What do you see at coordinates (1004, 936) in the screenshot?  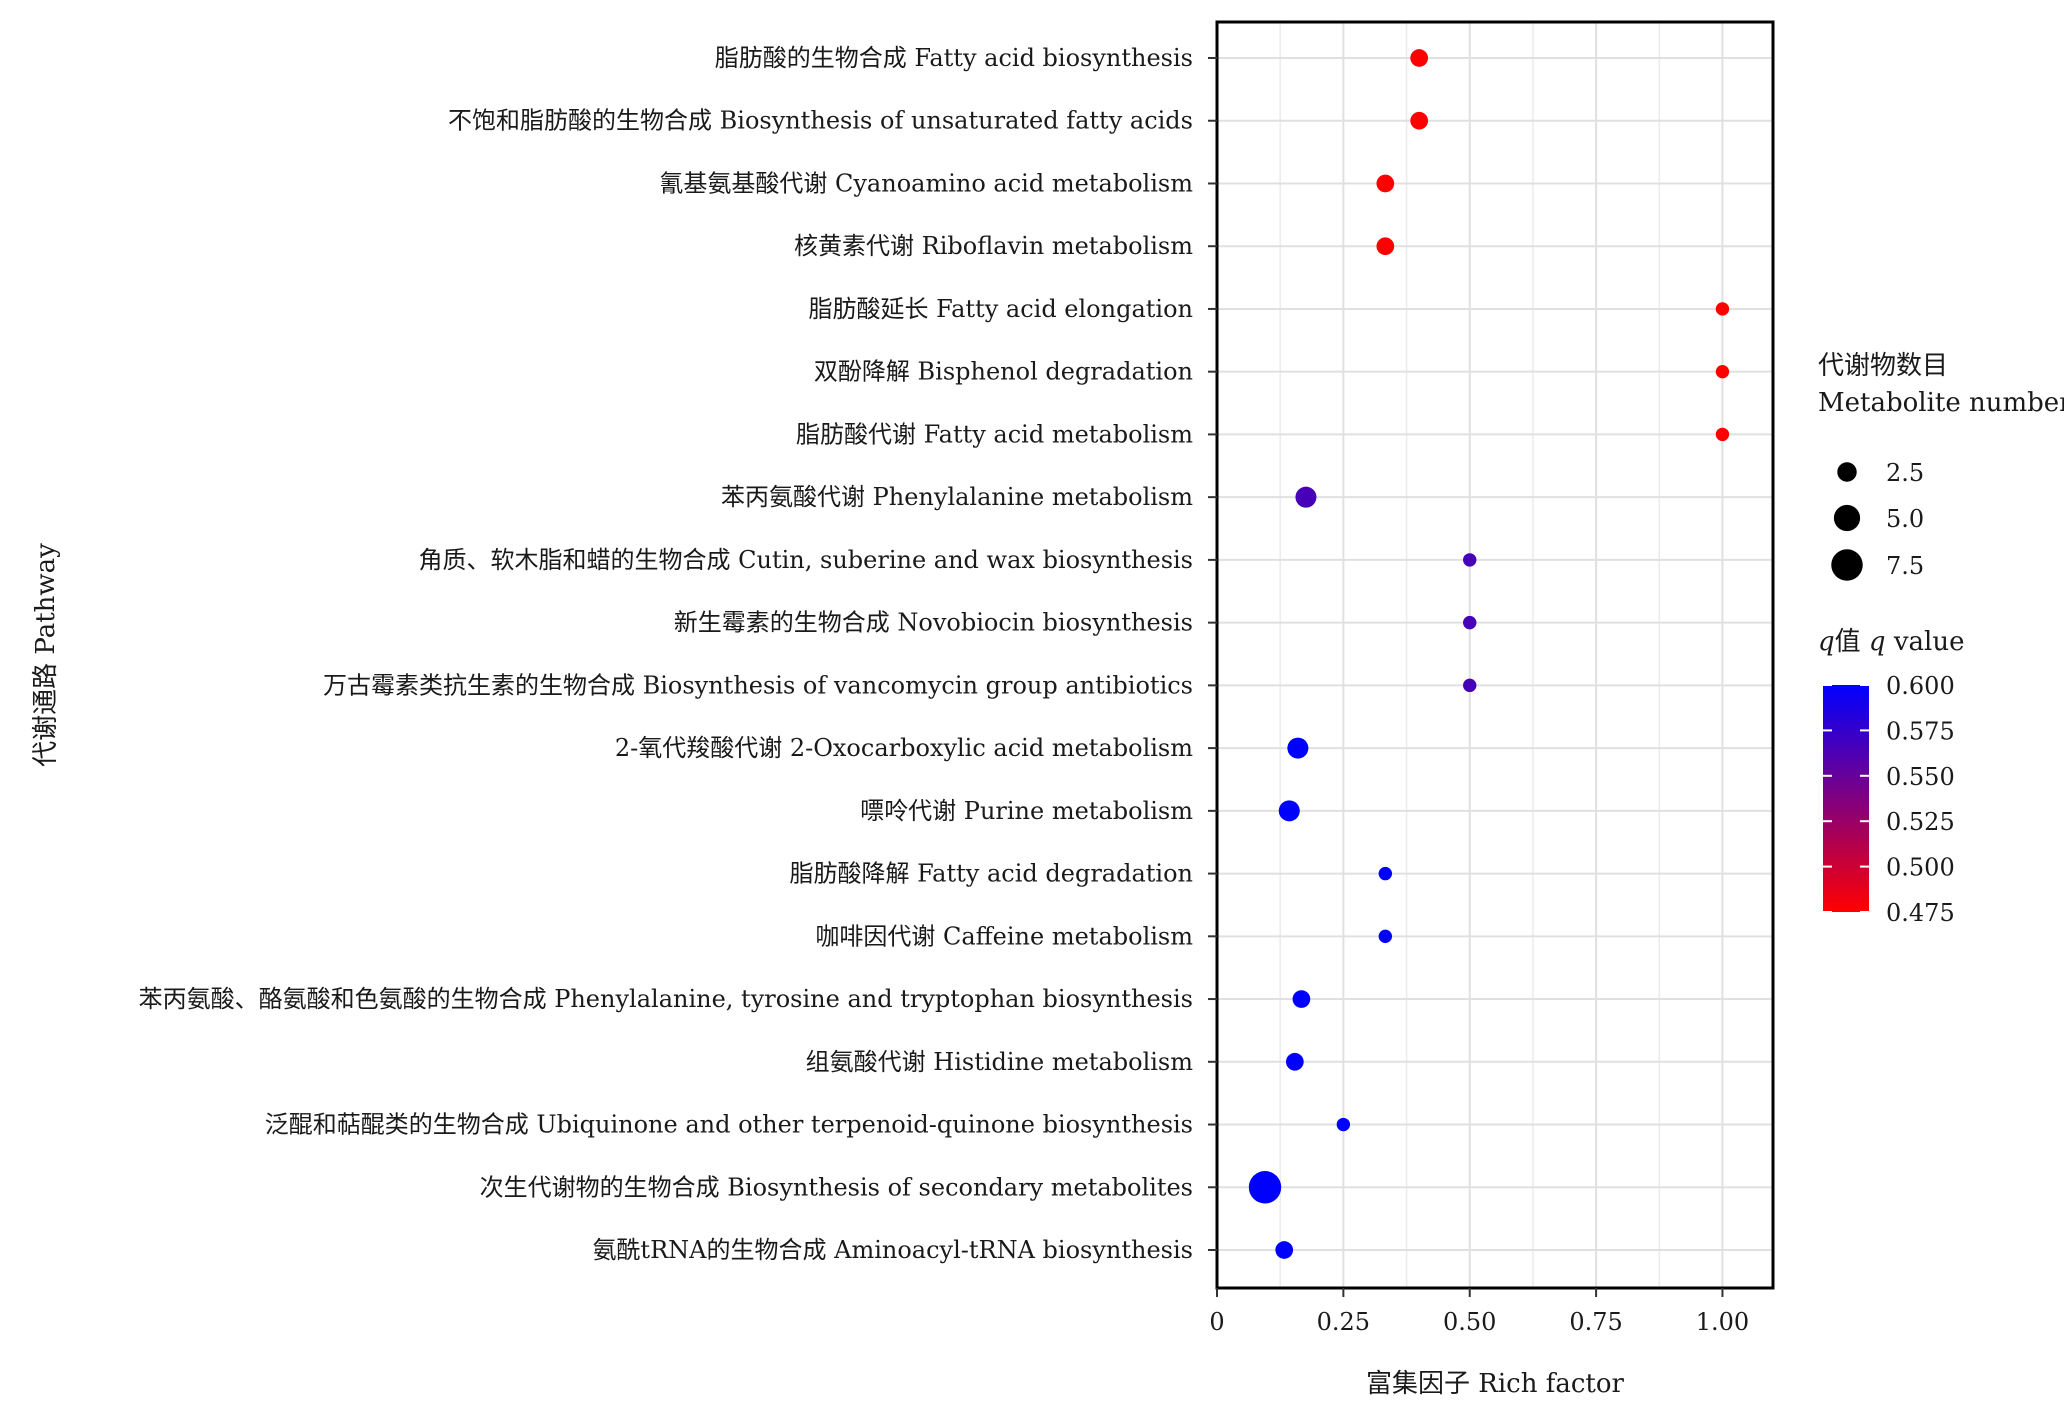 I see `pathway-label: 咖啡因代谢 Caffeine metabolism` at bounding box center [1004, 936].